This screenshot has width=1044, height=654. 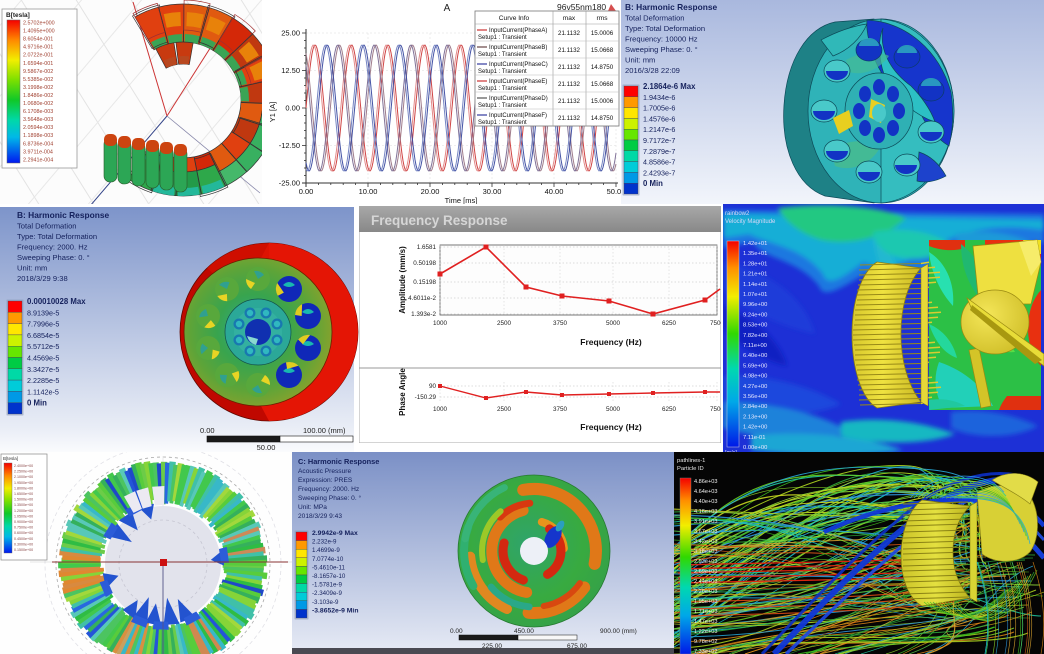 I want to click on svg-text: 1.2000e+00, so click(x=23, y=511).